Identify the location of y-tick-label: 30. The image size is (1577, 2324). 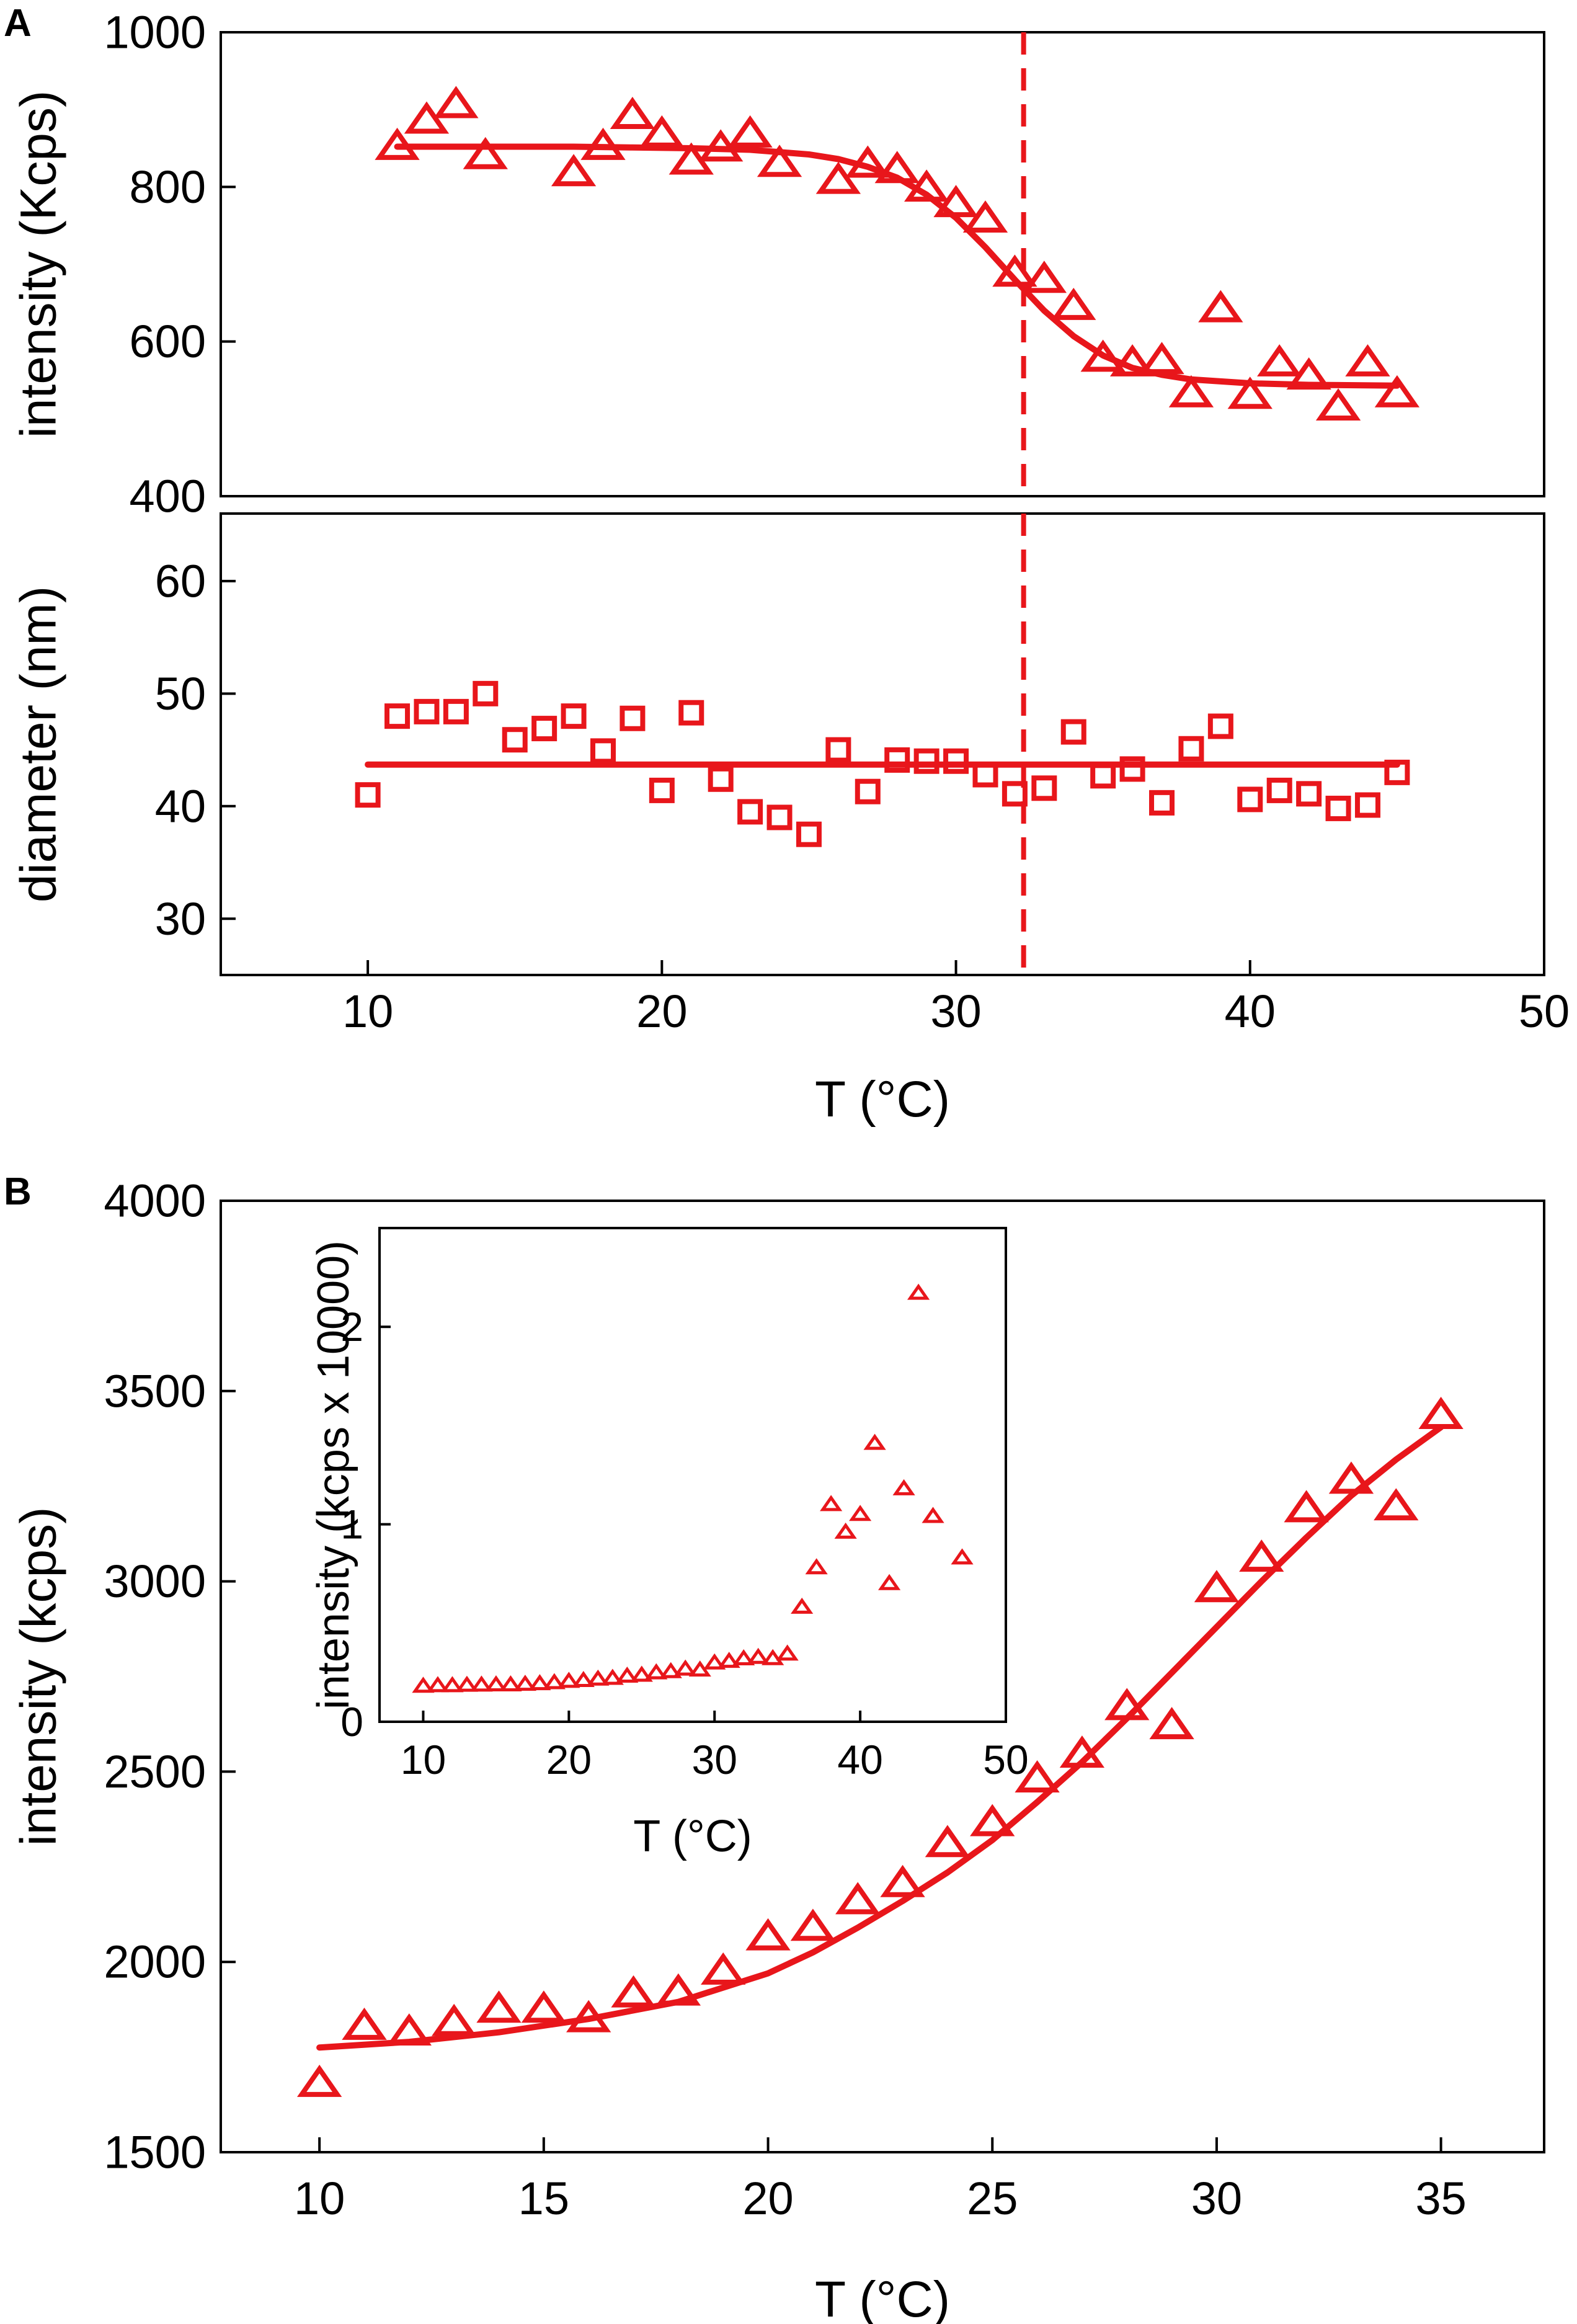
(181, 919).